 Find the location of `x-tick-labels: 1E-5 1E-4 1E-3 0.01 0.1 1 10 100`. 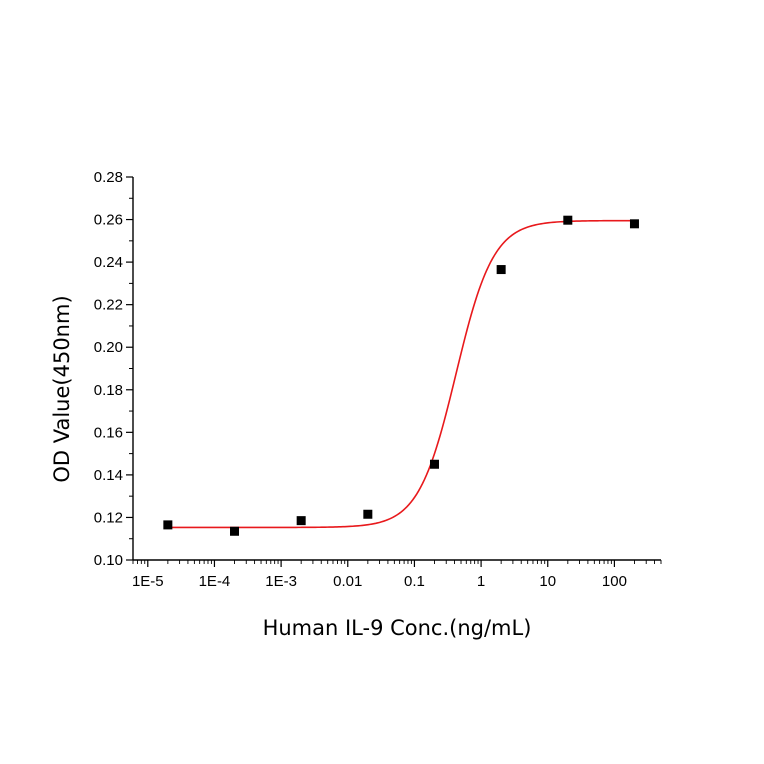

x-tick-labels: 1E-5 1E-4 1E-3 0.01 0.1 1 10 100 is located at coordinates (379, 581).